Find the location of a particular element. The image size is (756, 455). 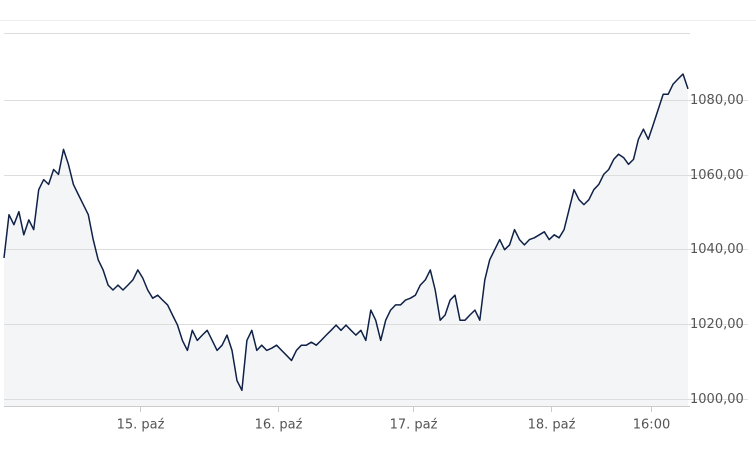

y-tick-label: 1080,00 is located at coordinates (717, 100).